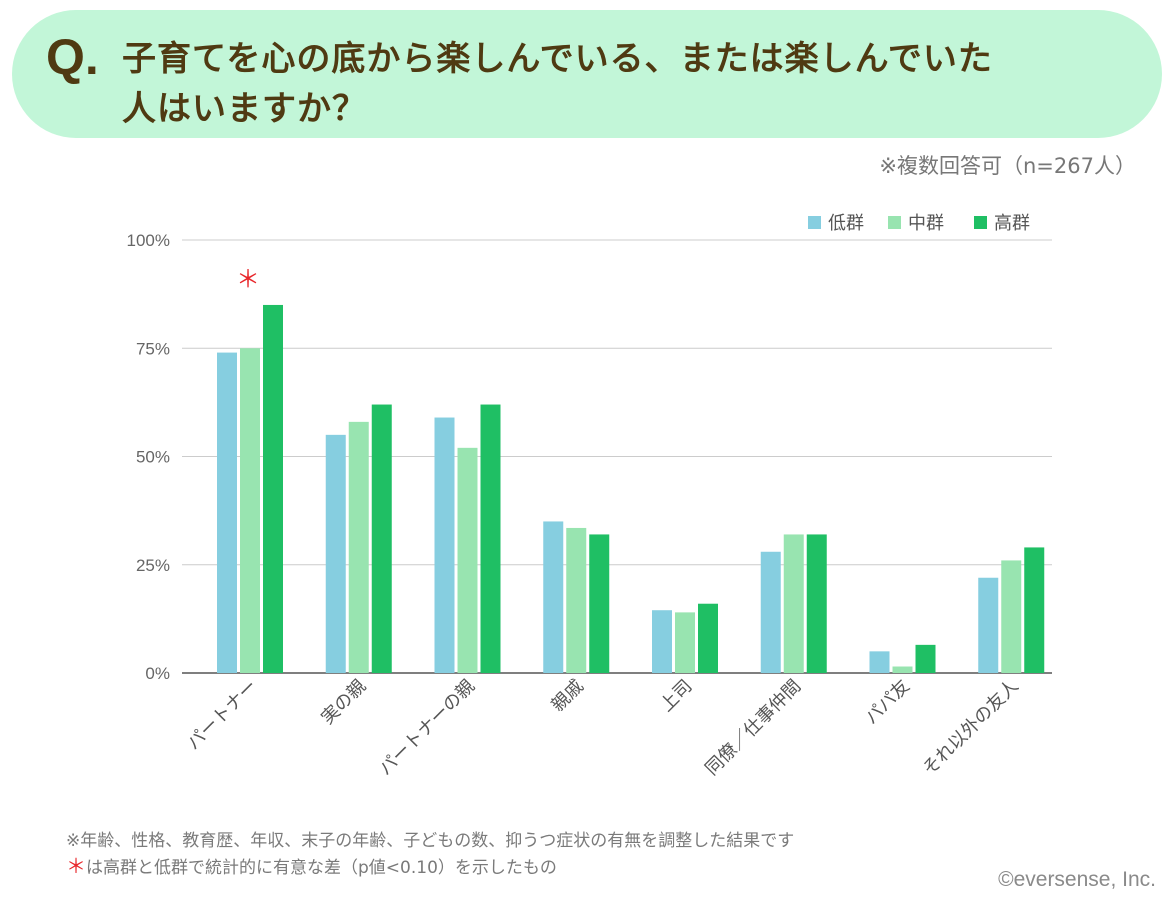  I want to click on question-title-line-2: 人はいますか？, so click(244, 109).